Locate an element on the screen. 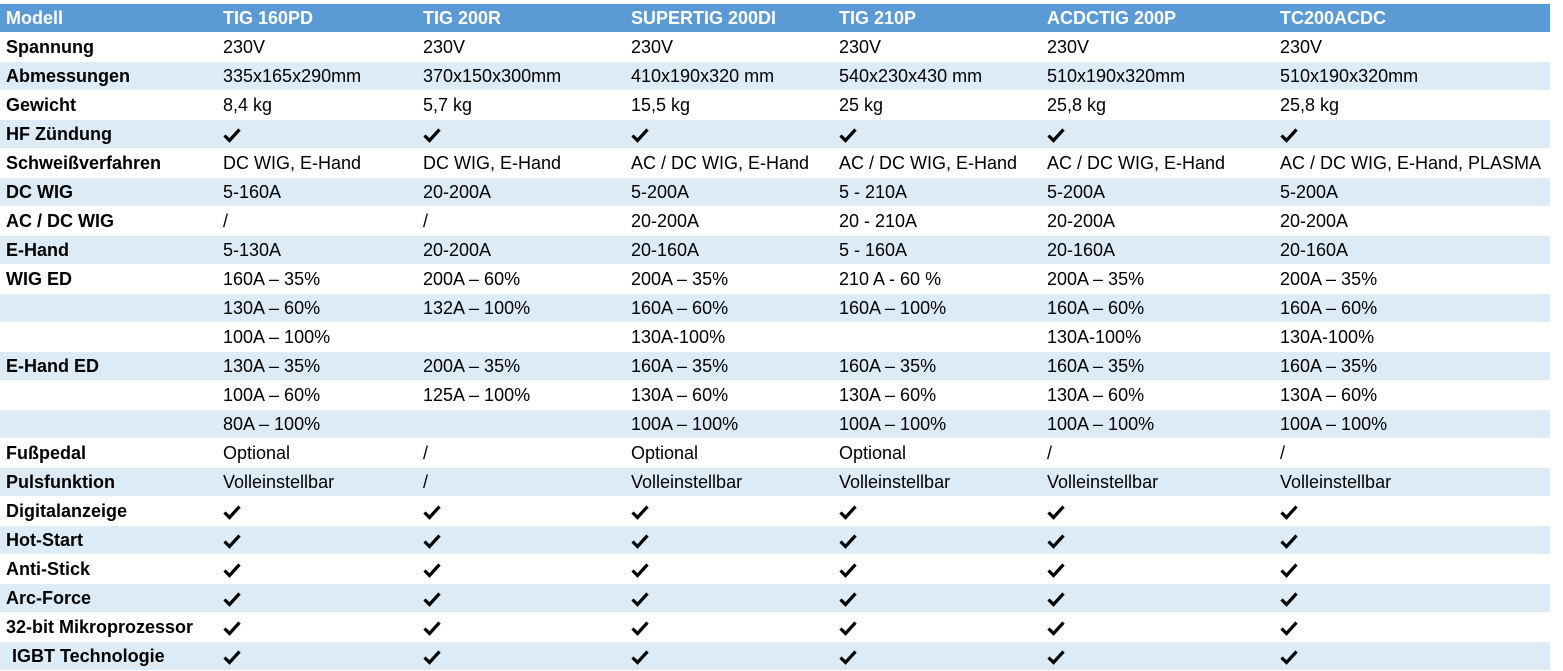 The width and height of the screenshot is (1563, 671). value-cell: 5 - 210A is located at coordinates (938, 192).